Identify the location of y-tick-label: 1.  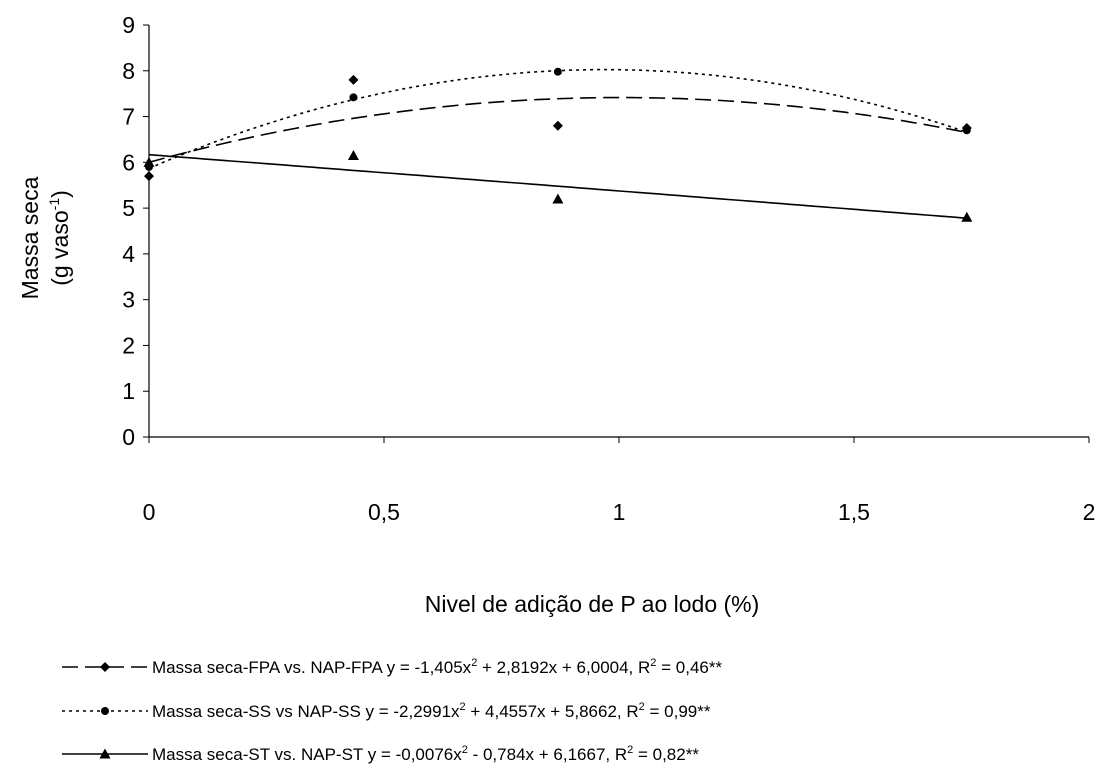
(128, 391).